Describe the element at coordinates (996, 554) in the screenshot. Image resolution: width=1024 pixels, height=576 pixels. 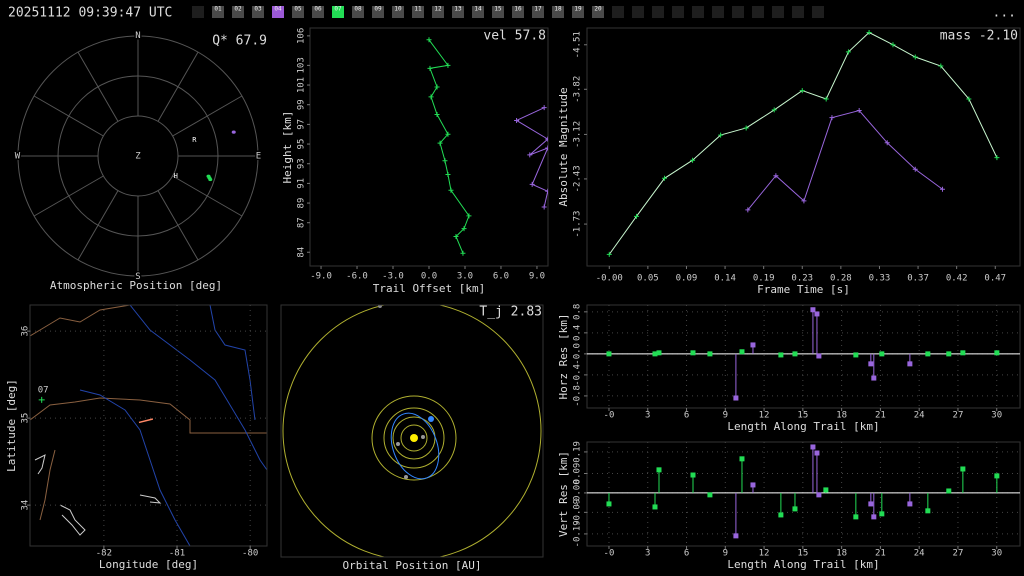
I see `x-tick-label: 30` at that location.